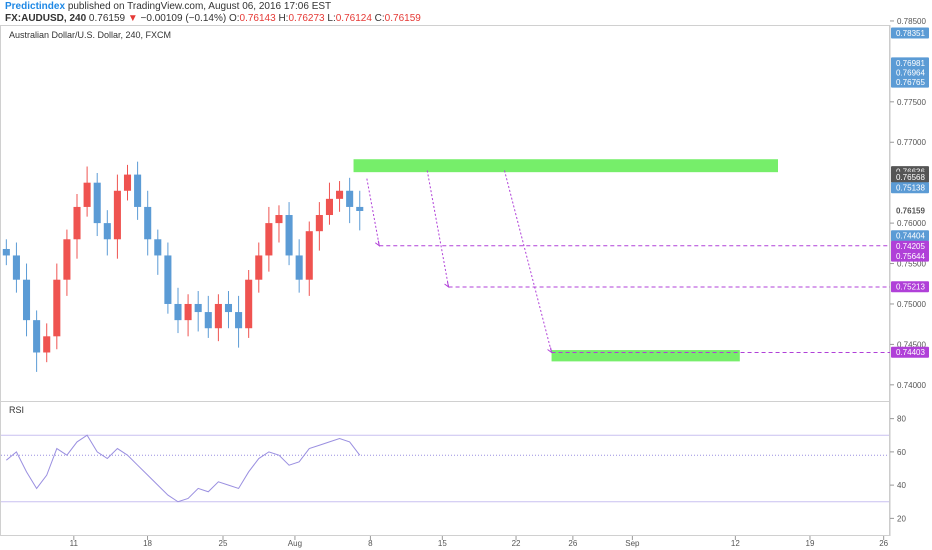 The width and height of the screenshot is (932, 550). I want to click on x-tick-label: 8, so click(370, 543).